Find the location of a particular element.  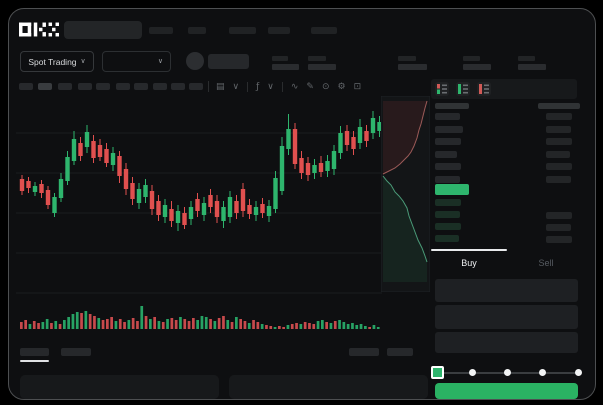

tab-buy: Buy is located at coordinates (469, 263).